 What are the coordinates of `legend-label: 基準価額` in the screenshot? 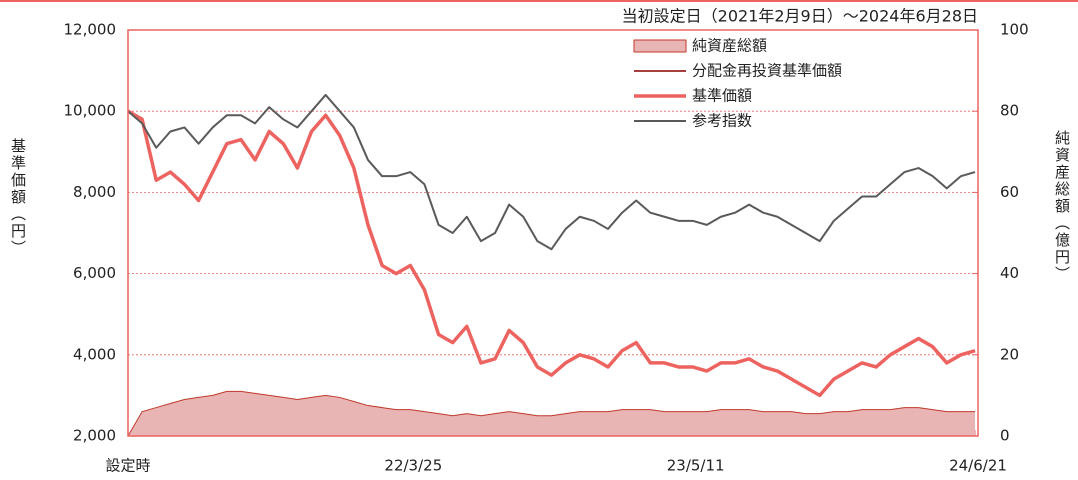 It's located at (722, 96).